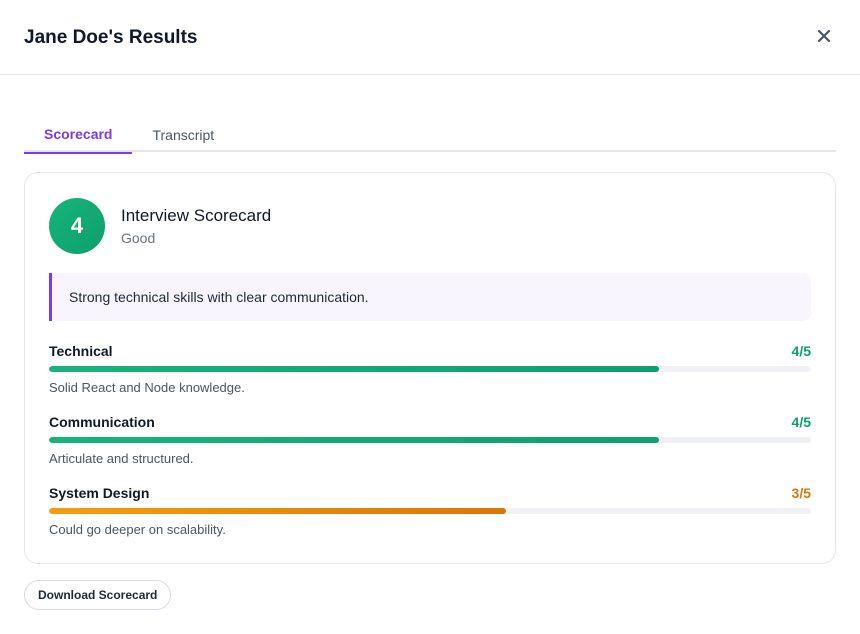 The height and width of the screenshot is (634, 860). Describe the element at coordinates (81, 351) in the screenshot. I see `criterion-name: Technical` at that location.